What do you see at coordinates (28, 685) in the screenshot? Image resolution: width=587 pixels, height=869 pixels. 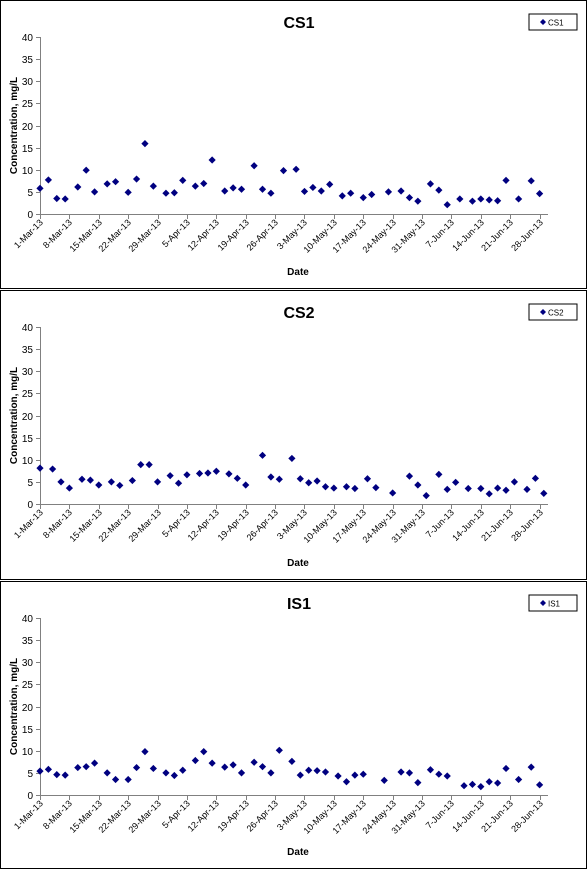 I see `y-tick-label: 25` at bounding box center [28, 685].